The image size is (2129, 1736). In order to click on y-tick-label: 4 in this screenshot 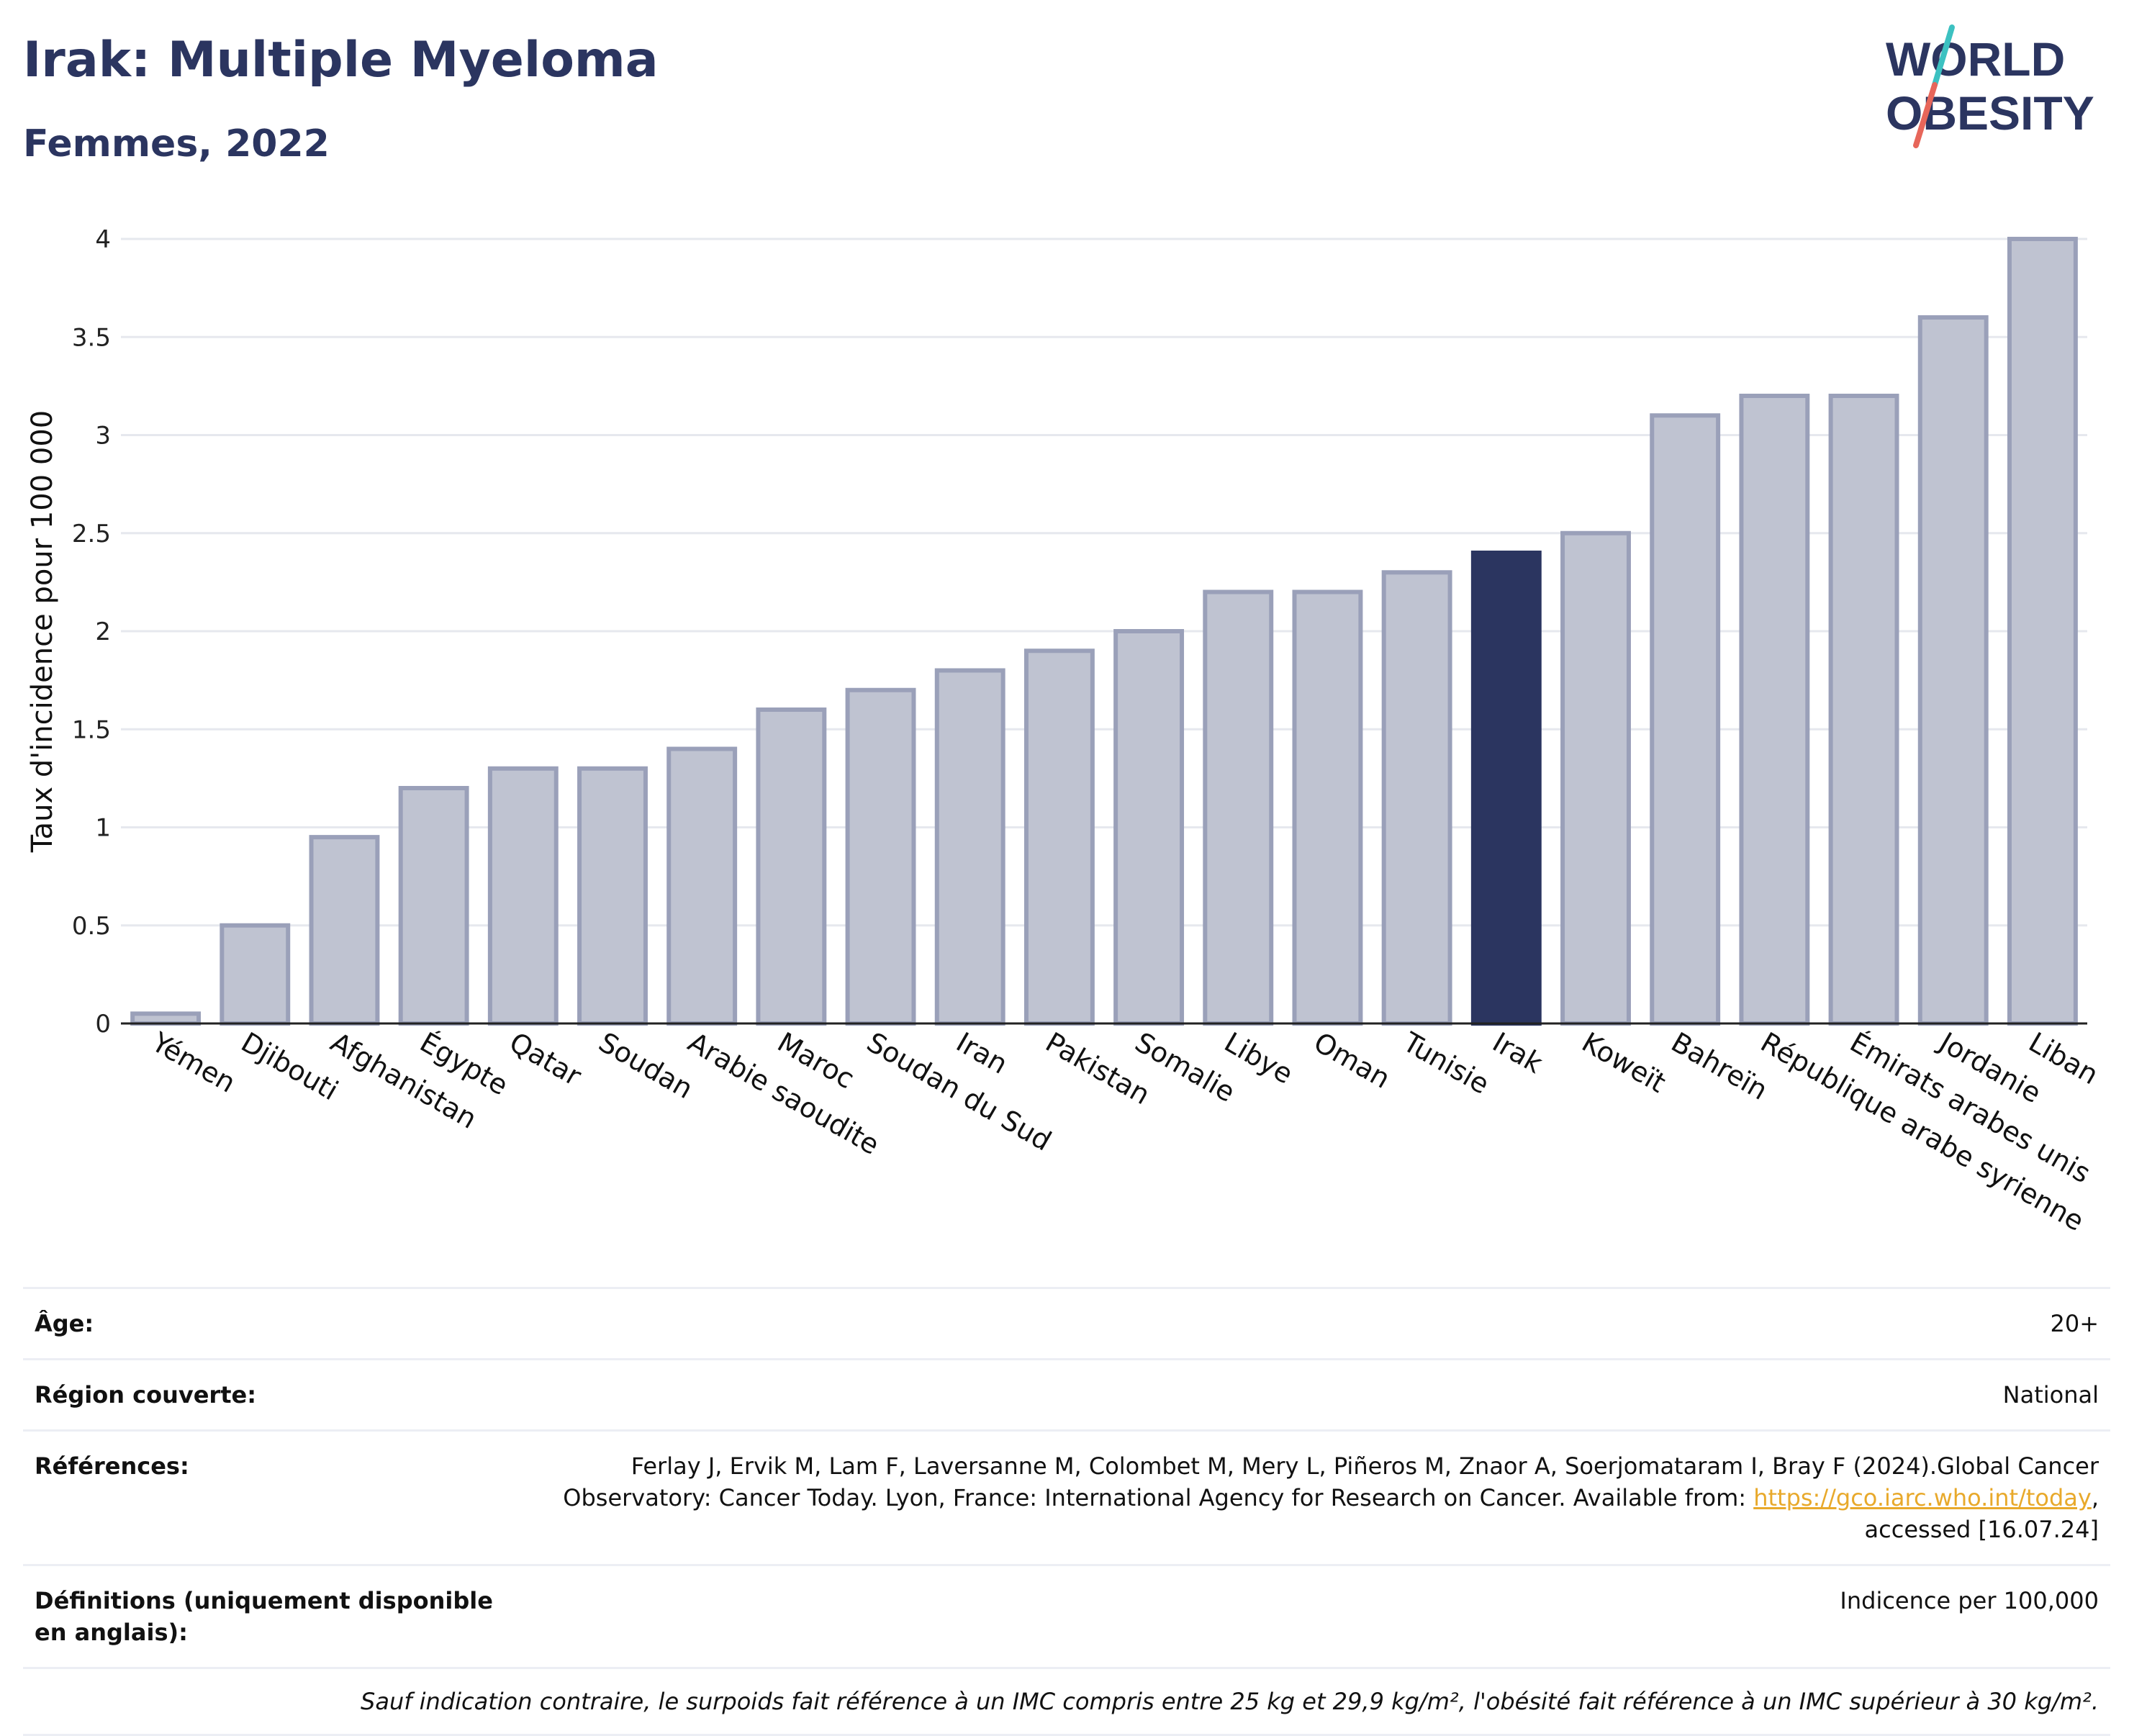, I will do `click(103, 240)`.